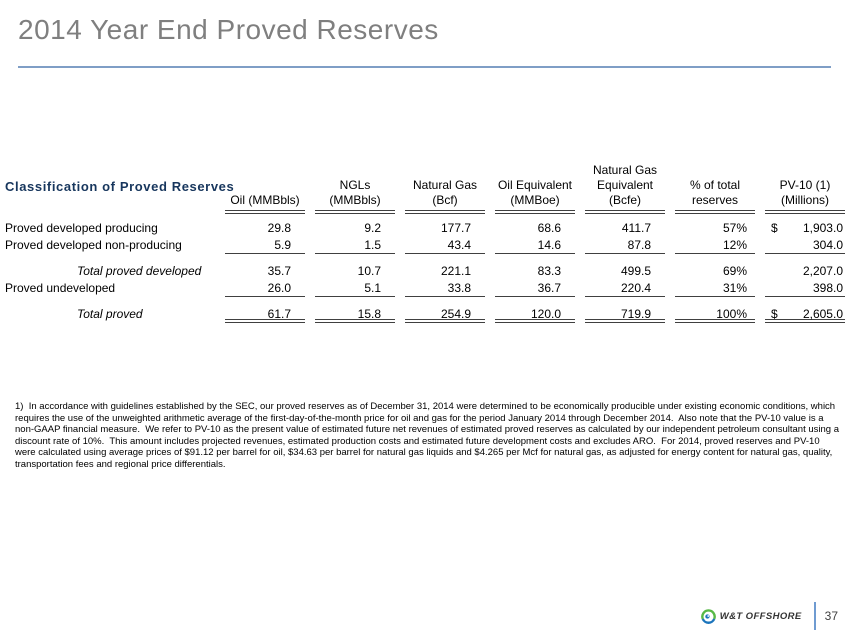 This screenshot has height=638, width=850. What do you see at coordinates (827, 245) in the screenshot?
I see `pv10-value: 304.0` at bounding box center [827, 245].